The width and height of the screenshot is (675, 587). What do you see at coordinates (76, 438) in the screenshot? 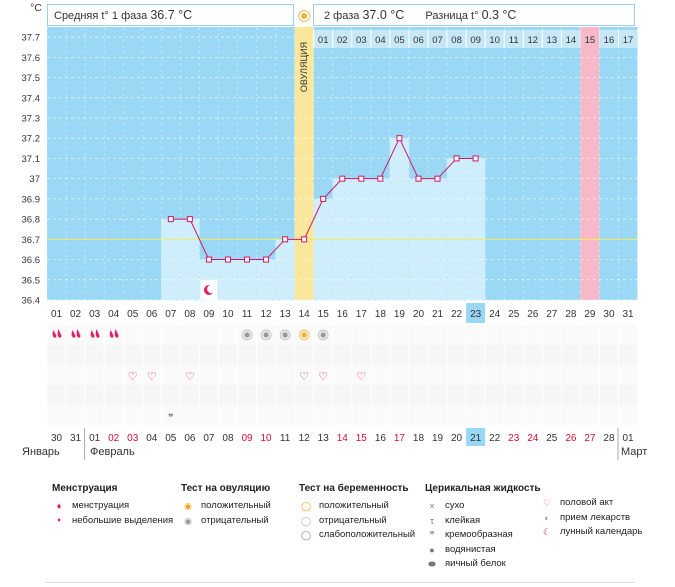
I see `date-label: 31` at bounding box center [76, 438].